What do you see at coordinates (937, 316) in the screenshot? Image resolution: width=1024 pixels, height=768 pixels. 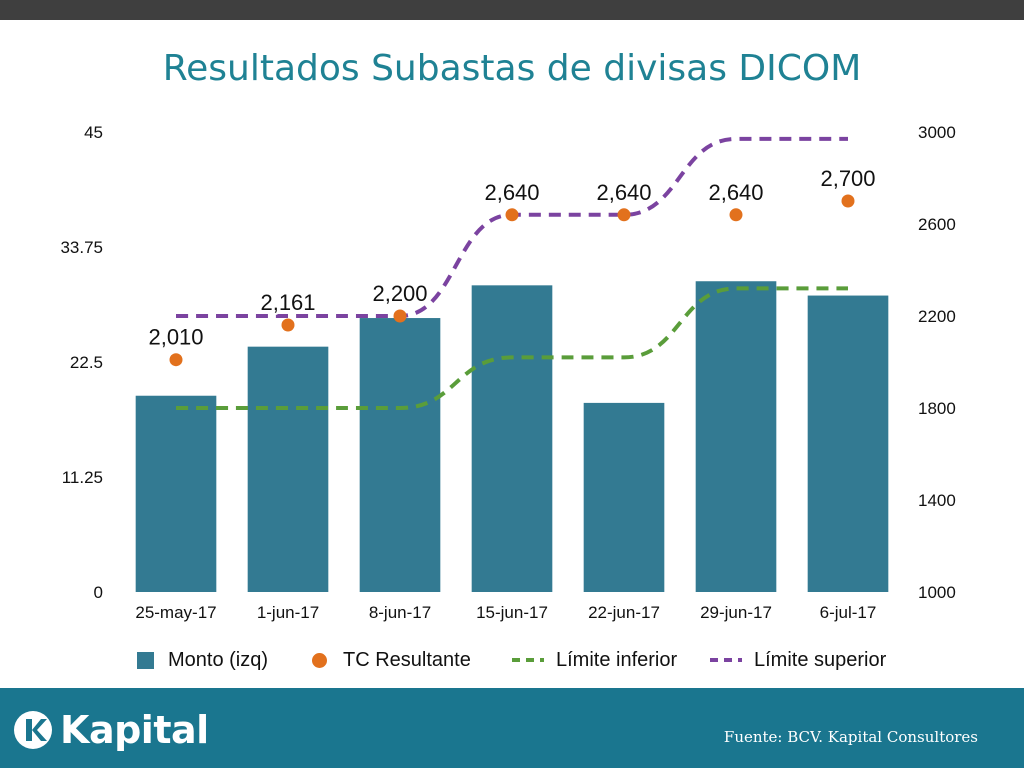 I see `y-right-tick-label: 2200` at bounding box center [937, 316].